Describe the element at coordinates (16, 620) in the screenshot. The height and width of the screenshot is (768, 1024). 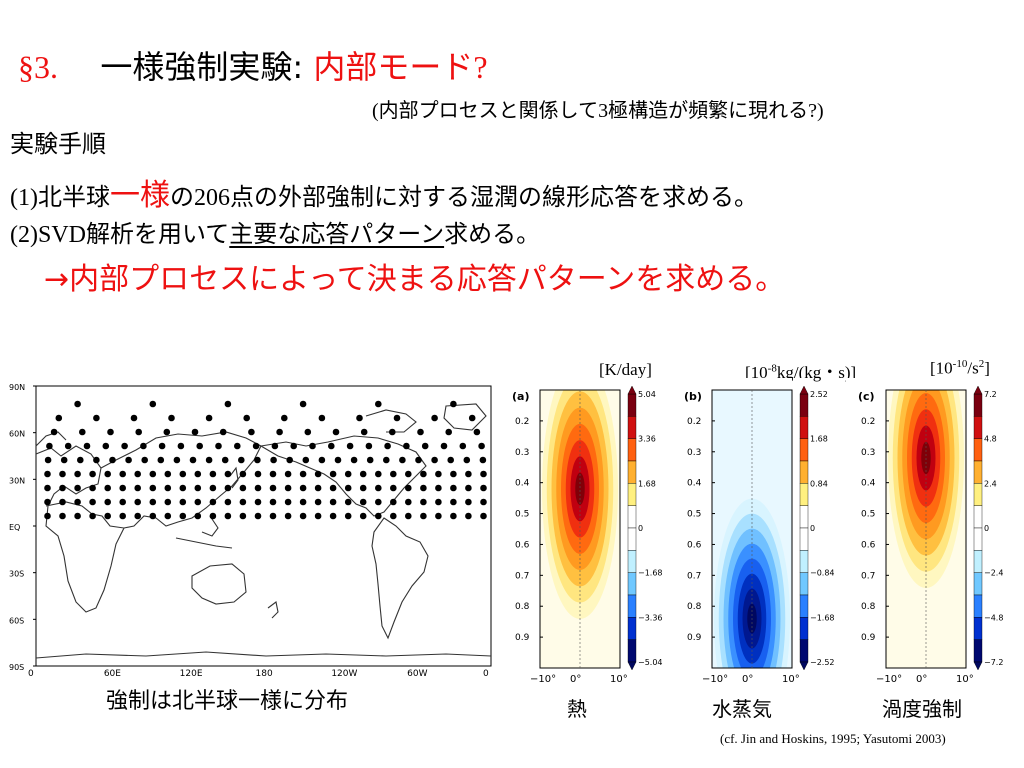
I see `lat-label: 60S` at that location.